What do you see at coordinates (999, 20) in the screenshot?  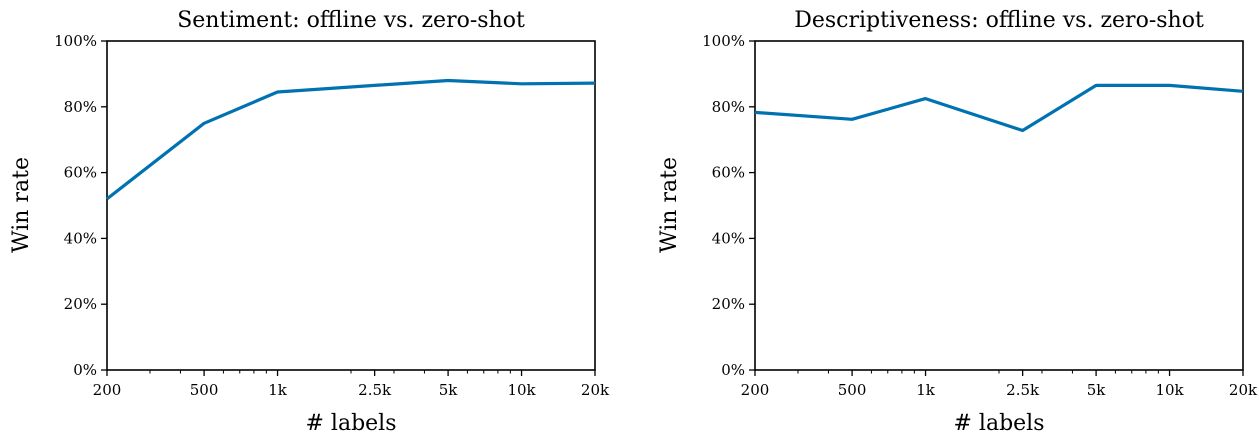 I see `chart-title: Descriptiveness: offline vs. zero-shot` at bounding box center [999, 20].